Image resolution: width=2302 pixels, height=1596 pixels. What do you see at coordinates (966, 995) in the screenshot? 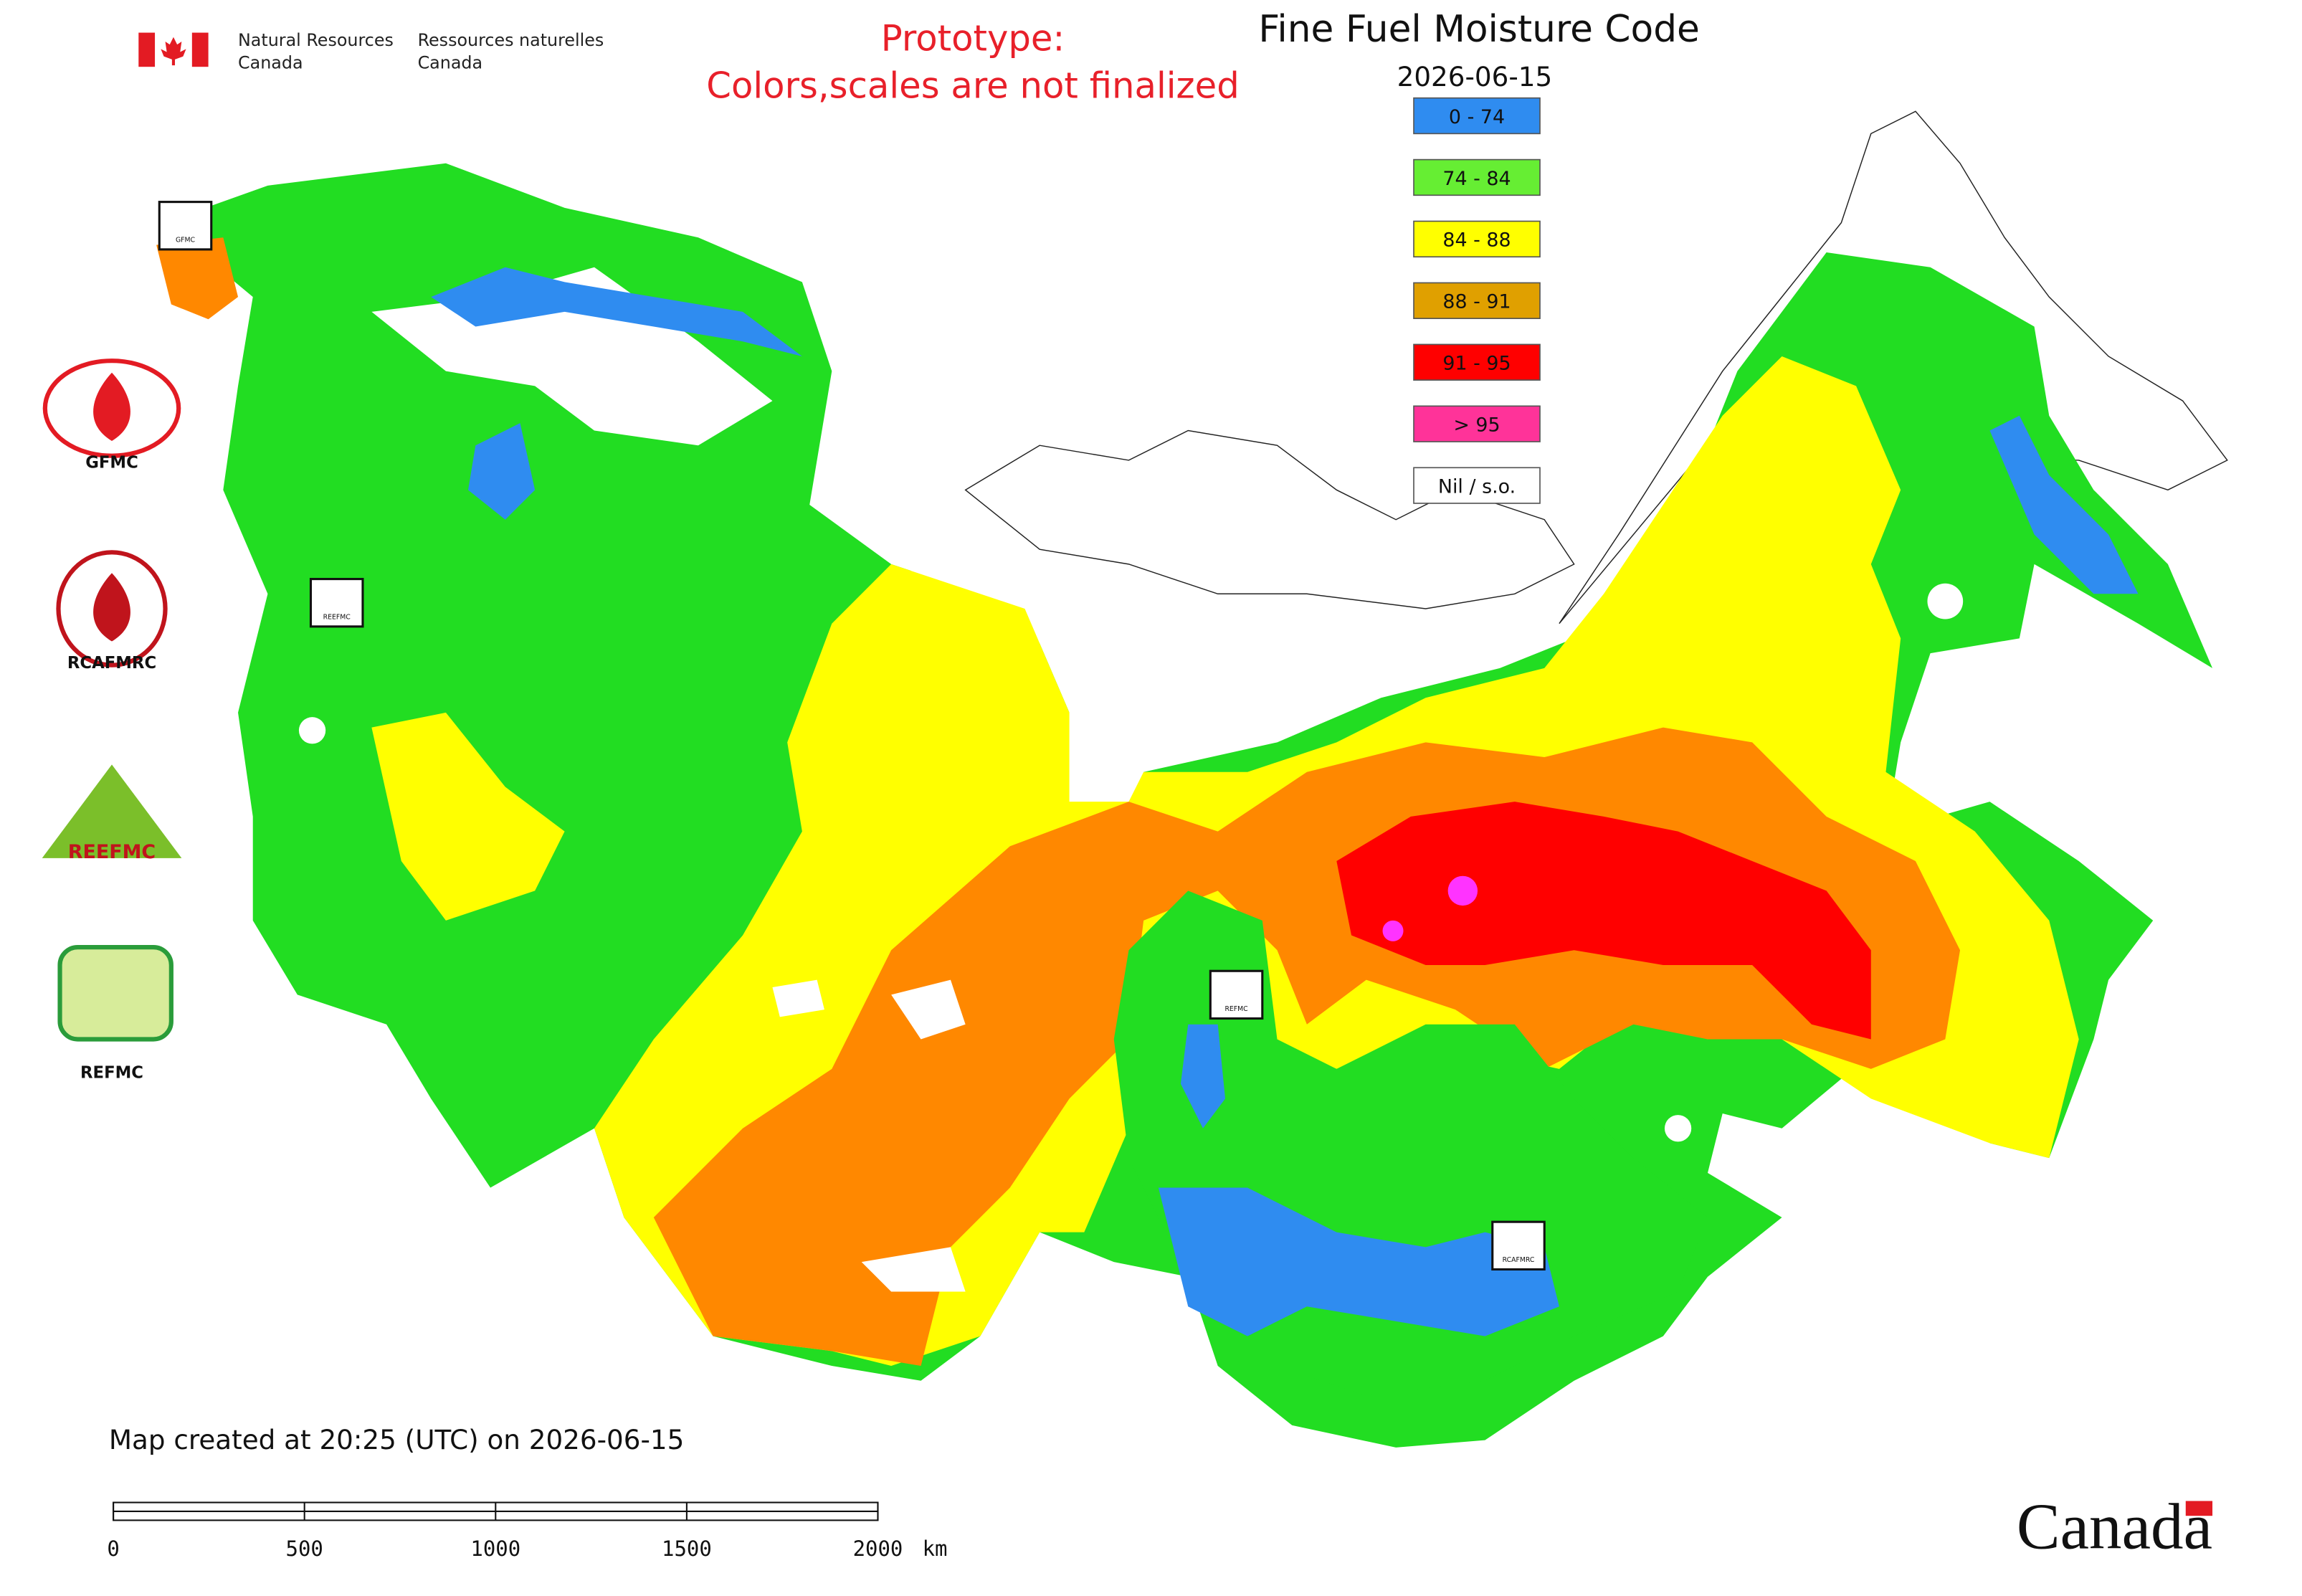
I see `nil-patches` at bounding box center [966, 995].